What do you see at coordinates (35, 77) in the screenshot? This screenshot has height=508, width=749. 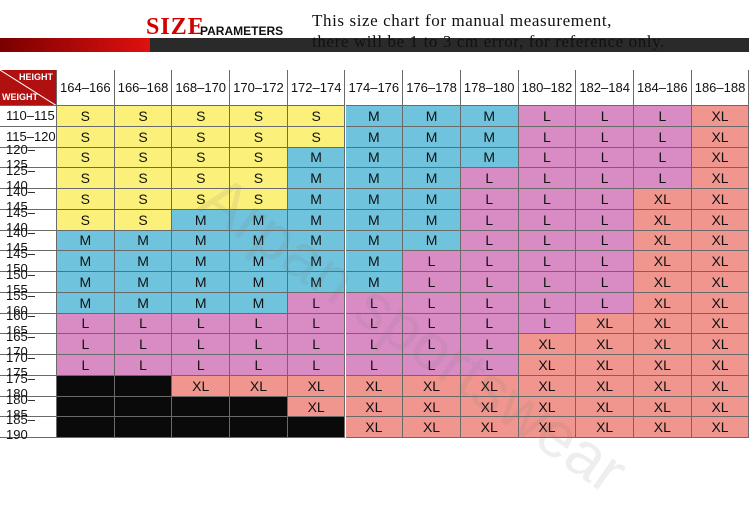 I see `height-axis-label: HEIGHT` at bounding box center [35, 77].